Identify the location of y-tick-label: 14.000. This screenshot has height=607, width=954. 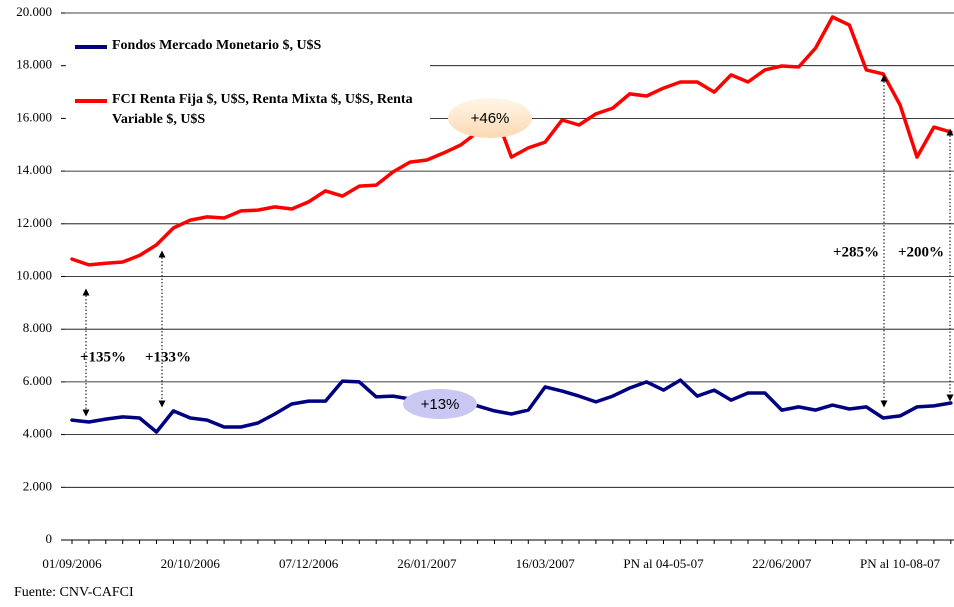
(34, 169).